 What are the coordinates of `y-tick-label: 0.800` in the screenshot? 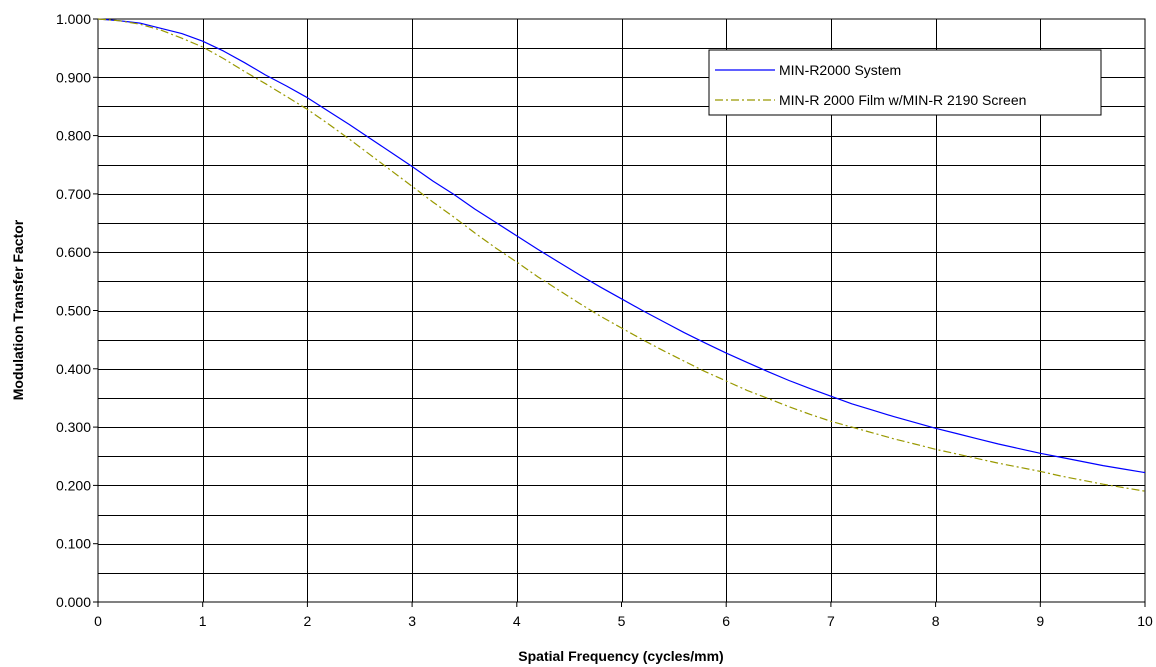 It's located at (73, 136).